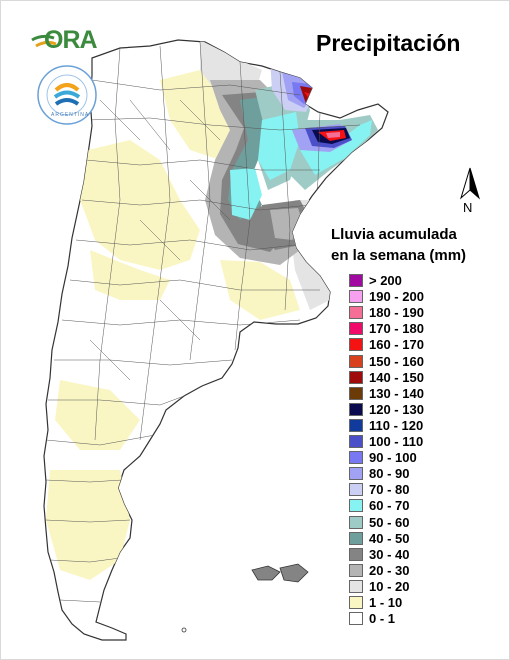  I want to click on legend-label: > 200, so click(385, 280).